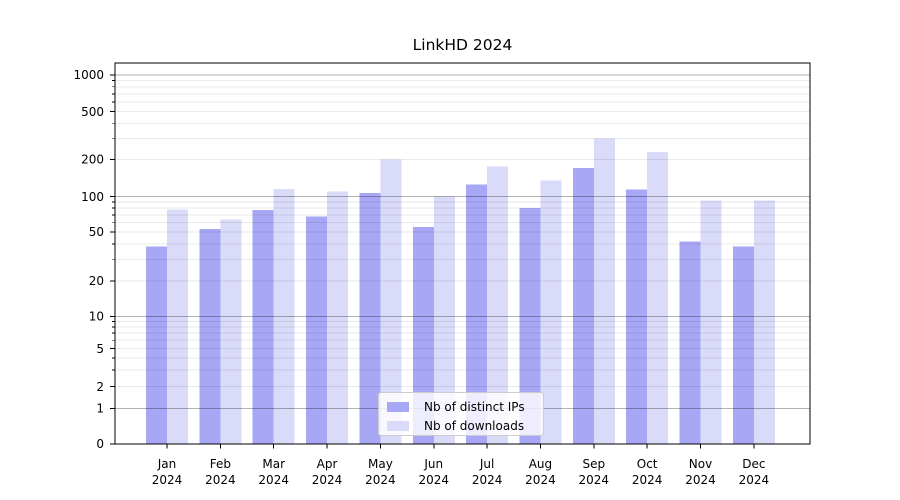 Image resolution: width=900 pixels, height=500 pixels. Describe the element at coordinates (96, 317) in the screenshot. I see `y-tick-label-10: 10` at that location.